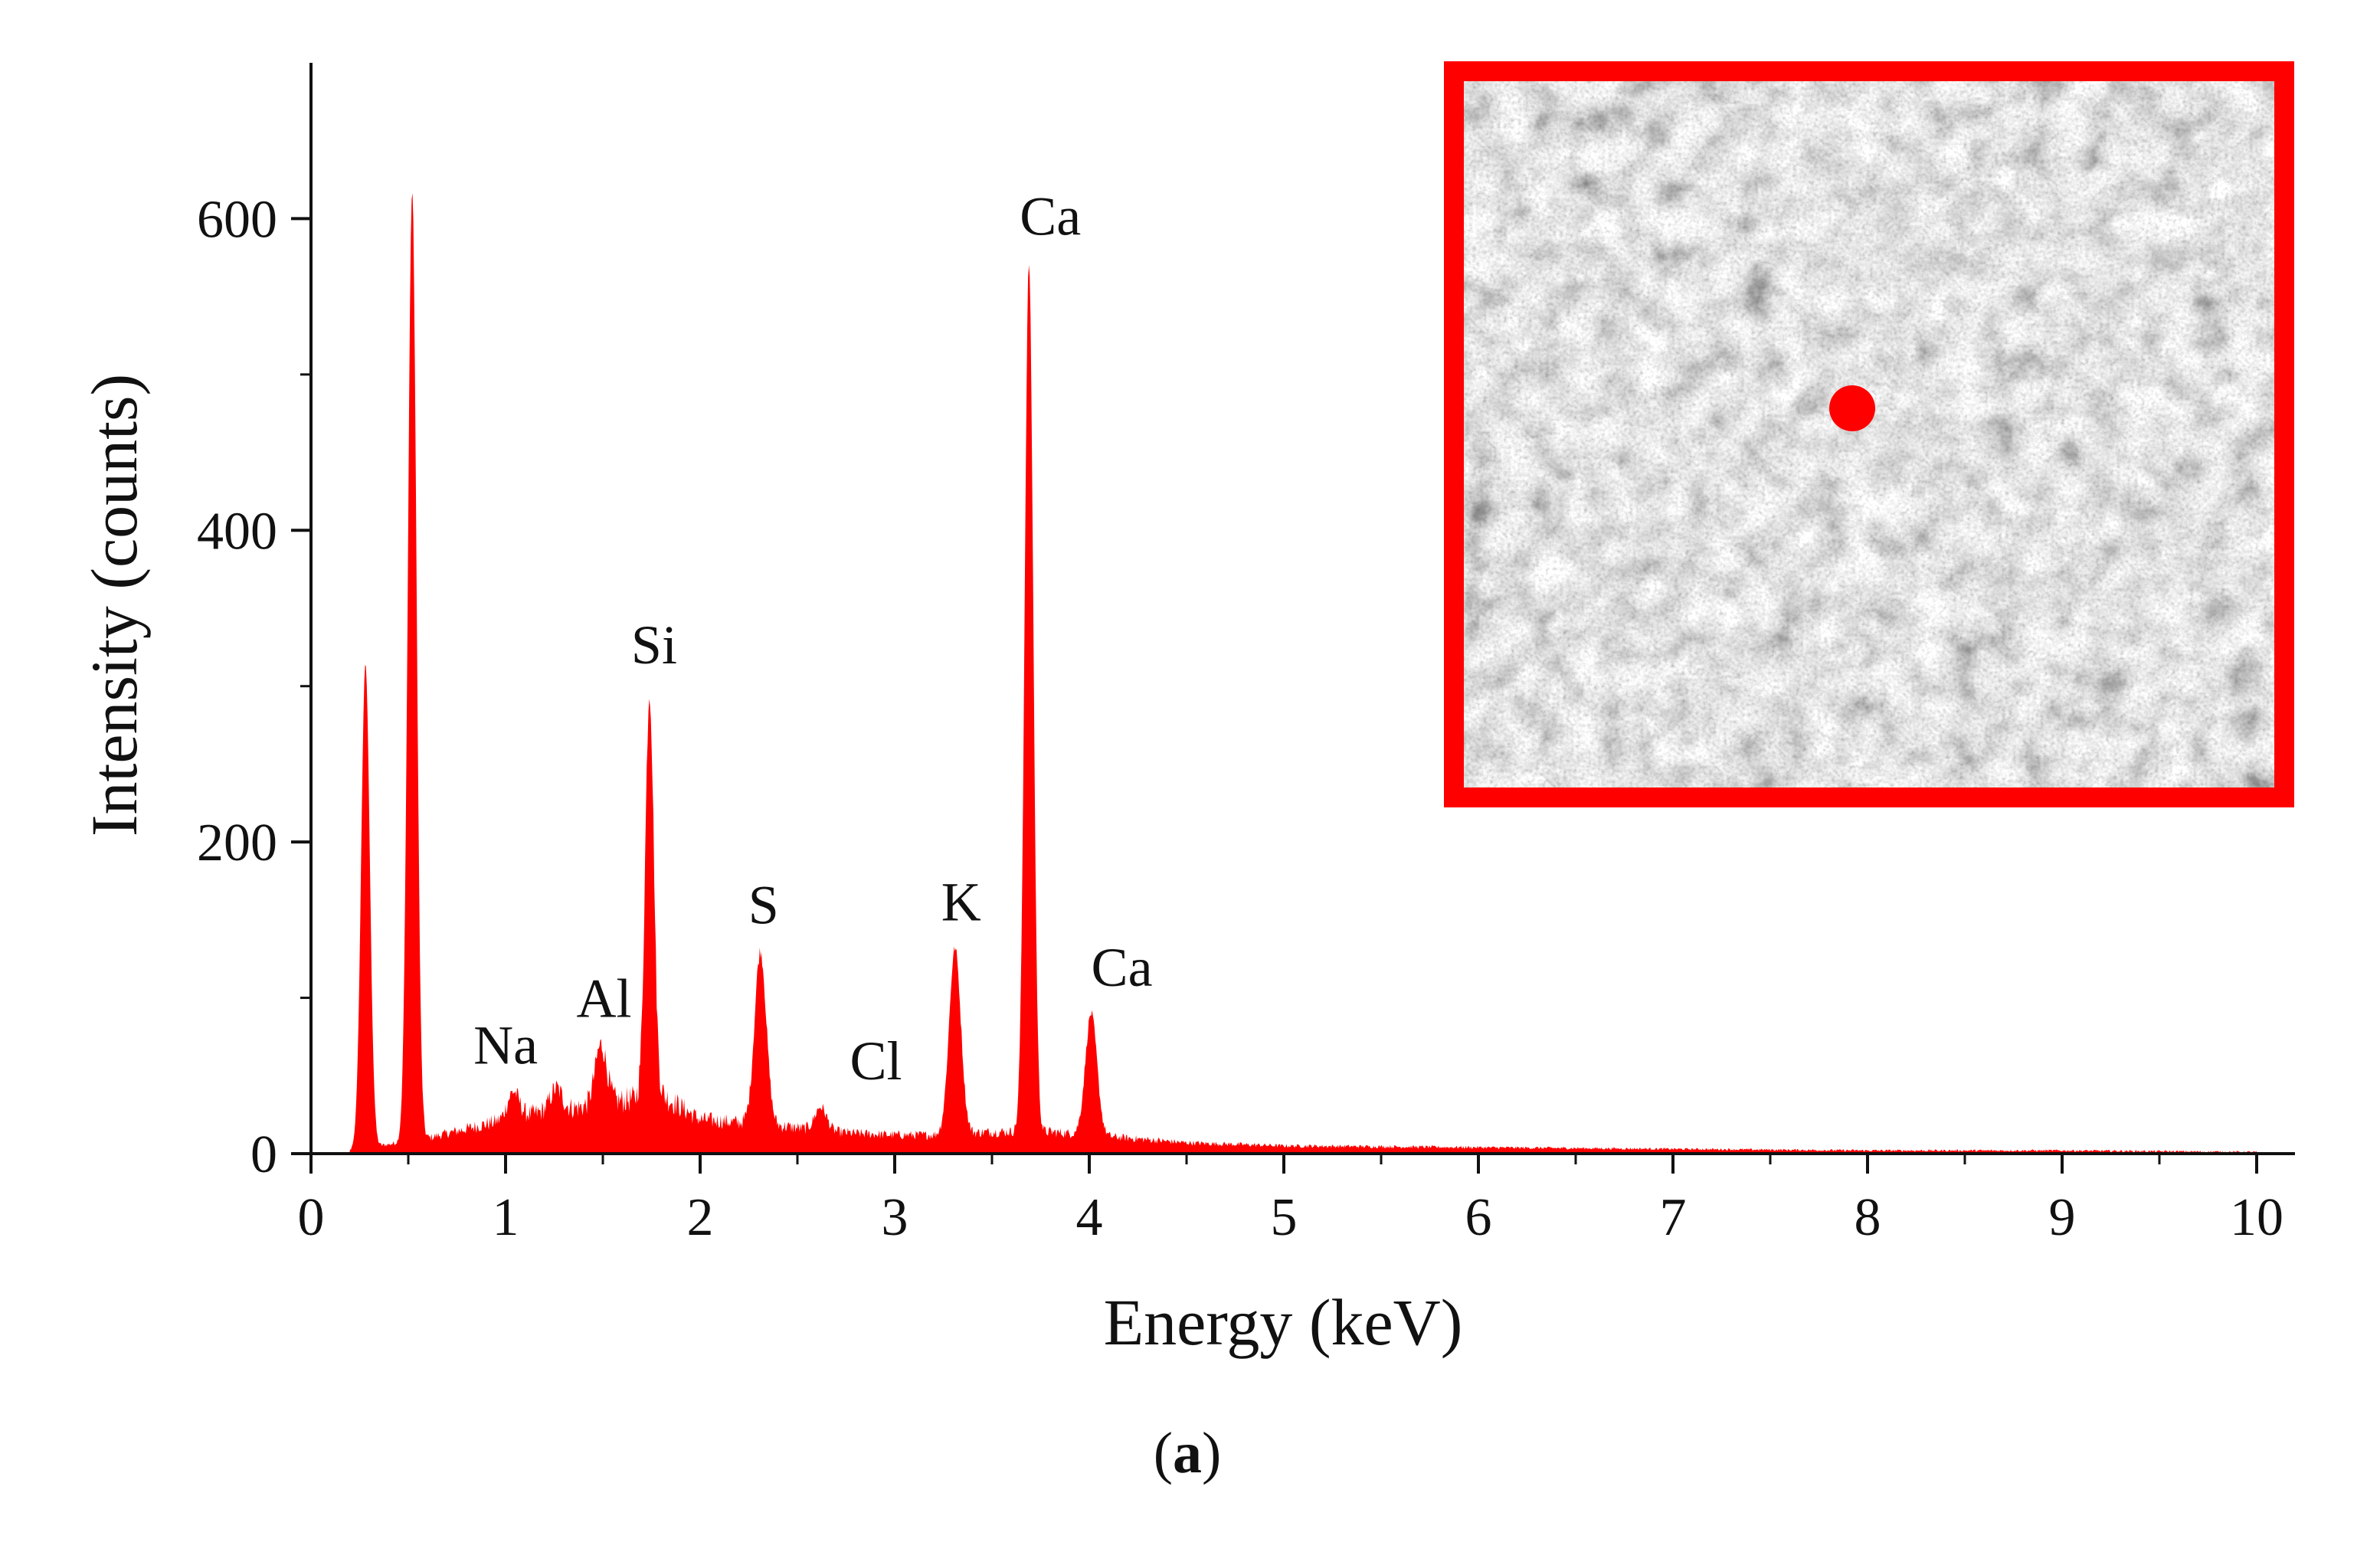 This screenshot has width=2380, height=1552. Describe the element at coordinates (1478, 1217) in the screenshot. I see `x-tick-label: 6` at that location.